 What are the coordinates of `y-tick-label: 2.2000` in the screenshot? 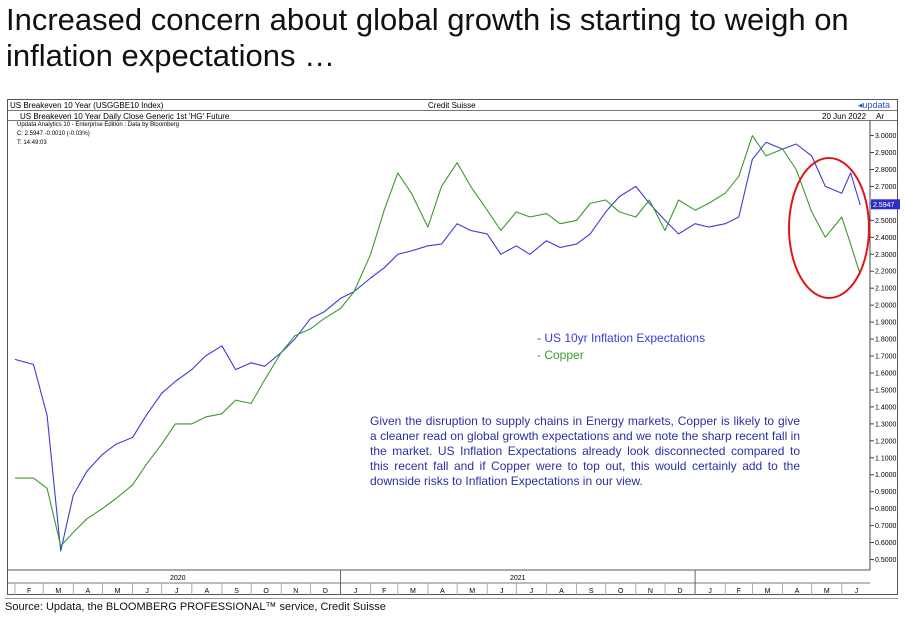 It's located at (886, 272).